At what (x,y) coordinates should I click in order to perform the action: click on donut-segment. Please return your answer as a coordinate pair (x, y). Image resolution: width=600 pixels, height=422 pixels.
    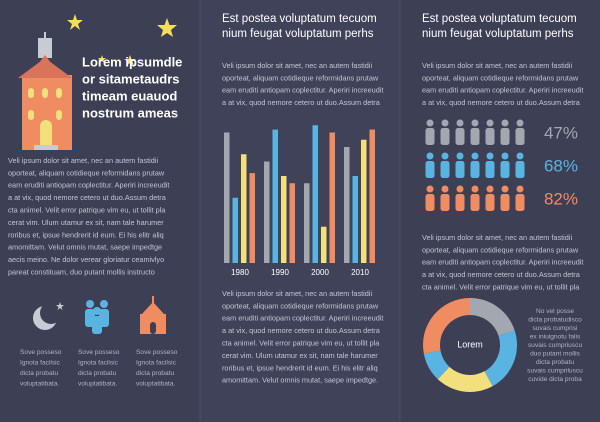
    Looking at the image, I should click on (492, 317).